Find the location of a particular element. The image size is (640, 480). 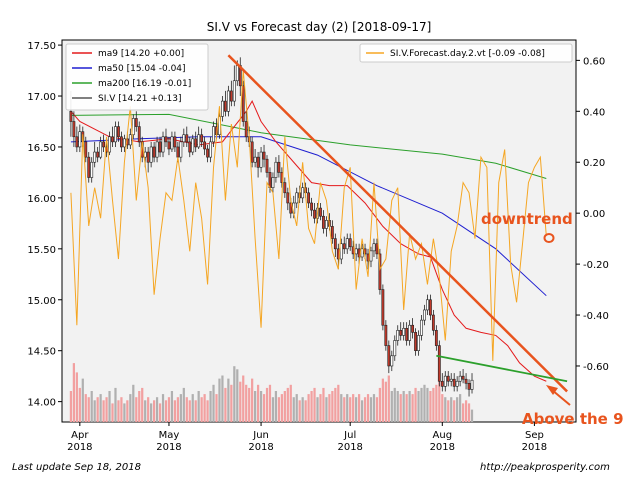

footer-last-update: Last update Sep 18, 2018 is located at coordinates (76, 467).